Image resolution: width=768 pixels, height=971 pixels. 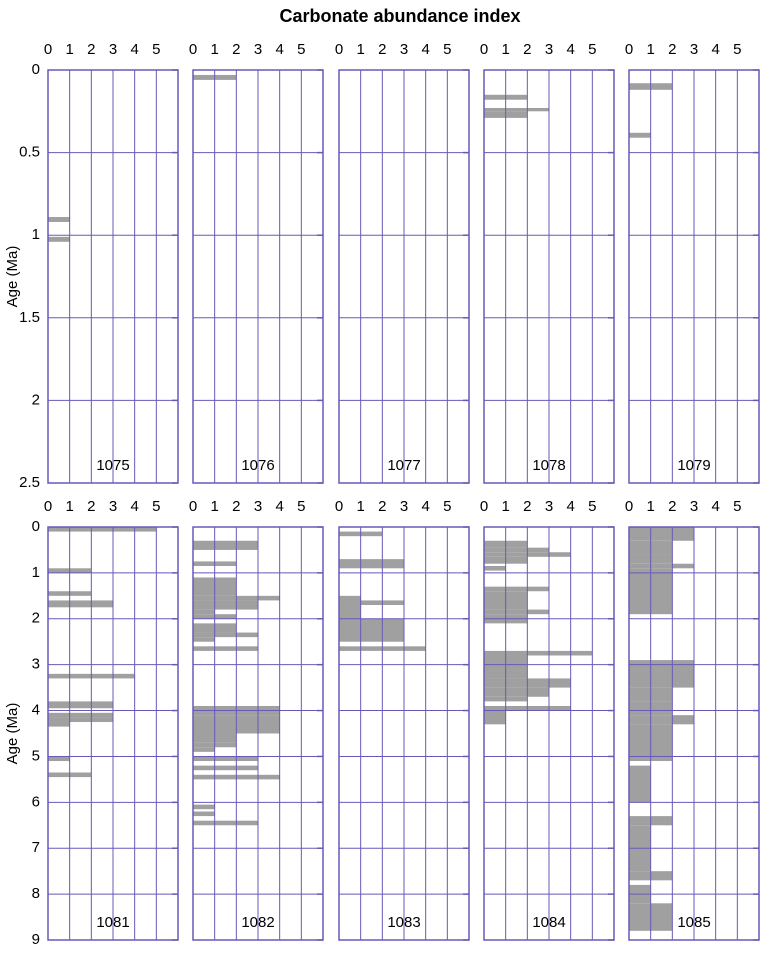 What do you see at coordinates (112, 922) in the screenshot?
I see `panel-label: 1081` at bounding box center [112, 922].